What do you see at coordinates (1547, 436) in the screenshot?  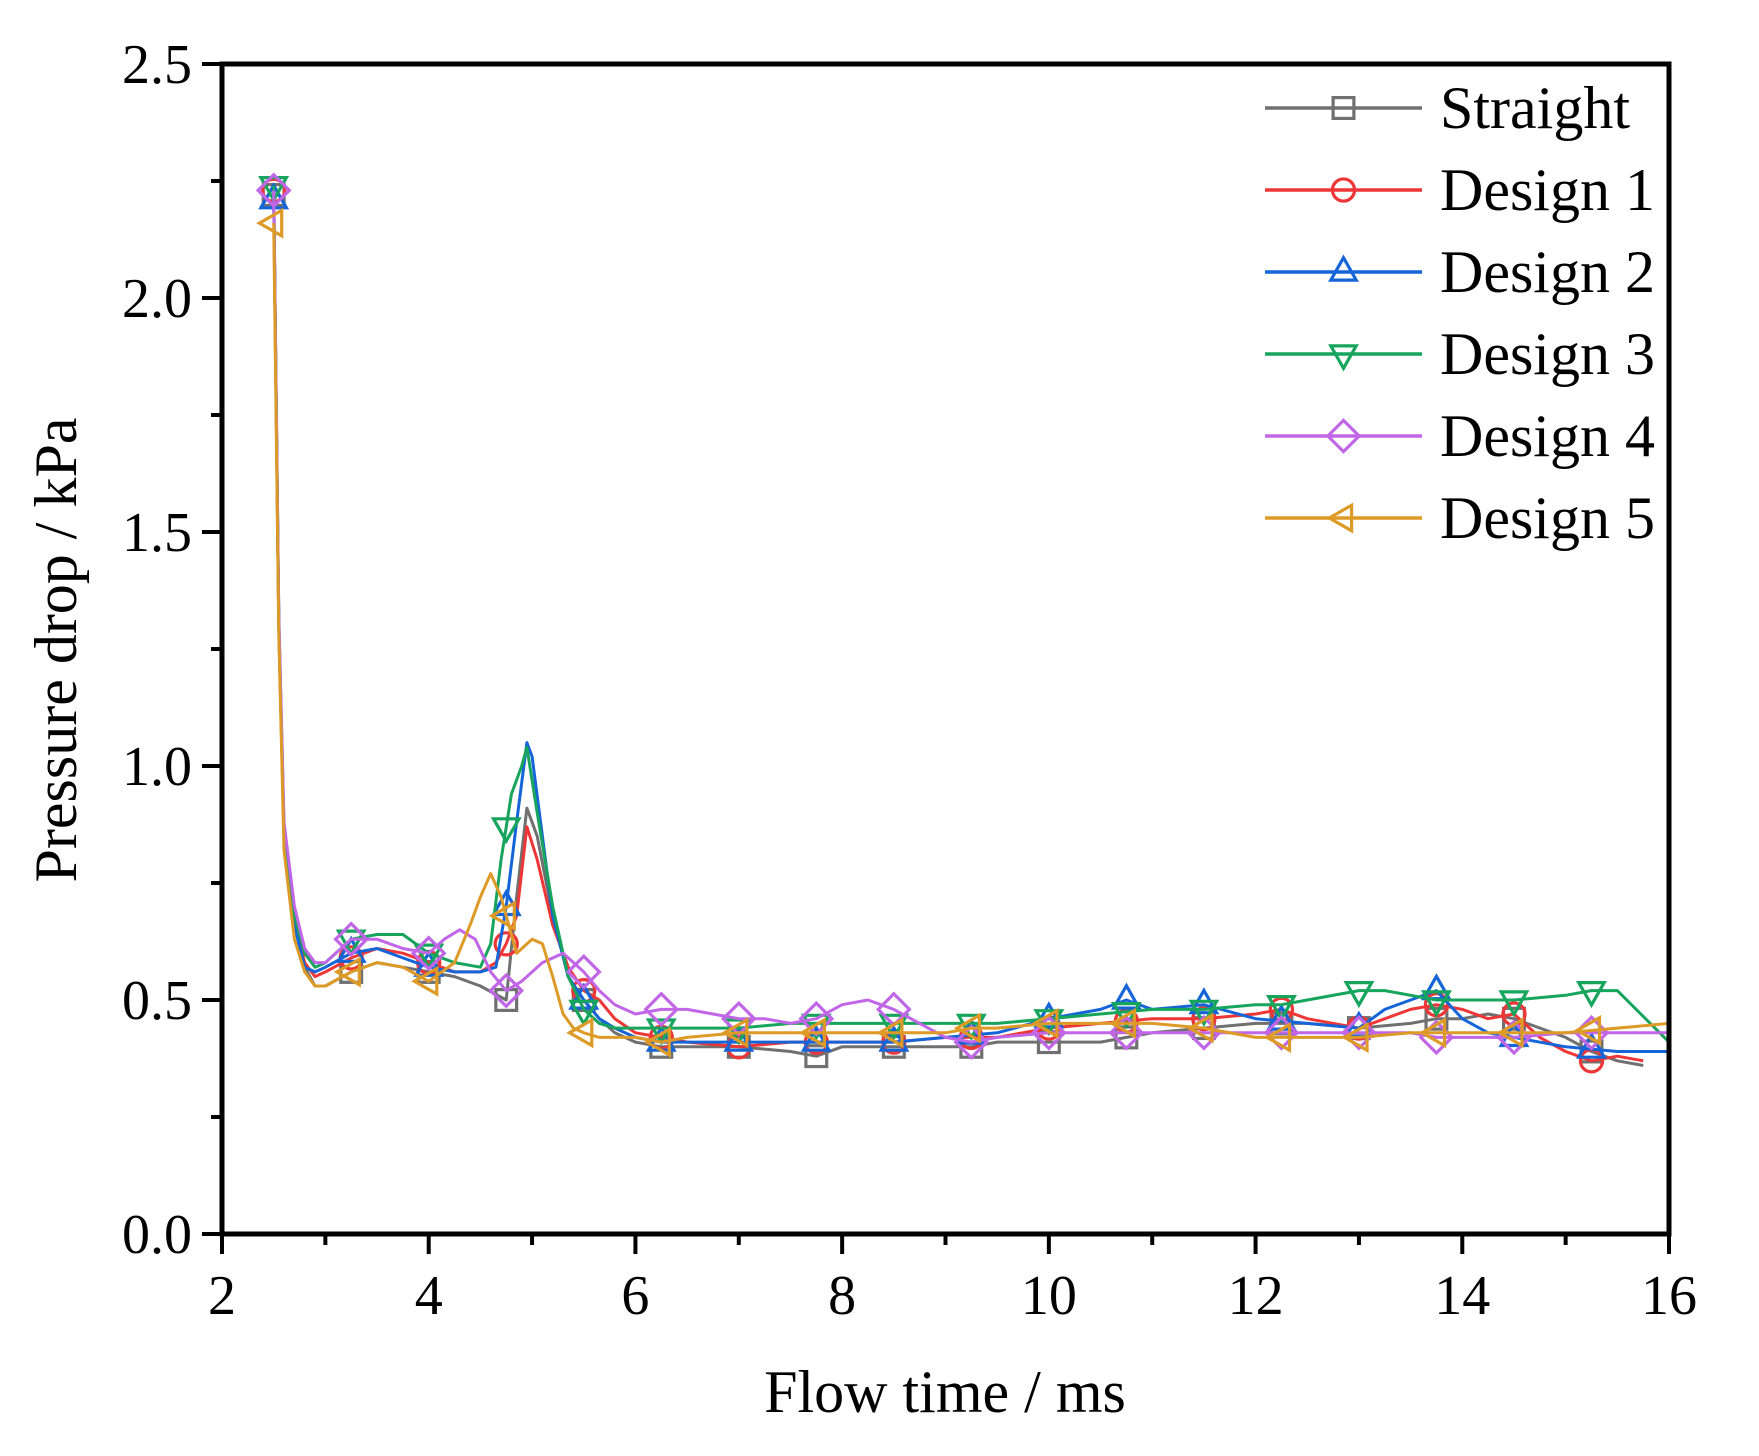 I see `legend-label-design-4: Design 4` at bounding box center [1547, 436].